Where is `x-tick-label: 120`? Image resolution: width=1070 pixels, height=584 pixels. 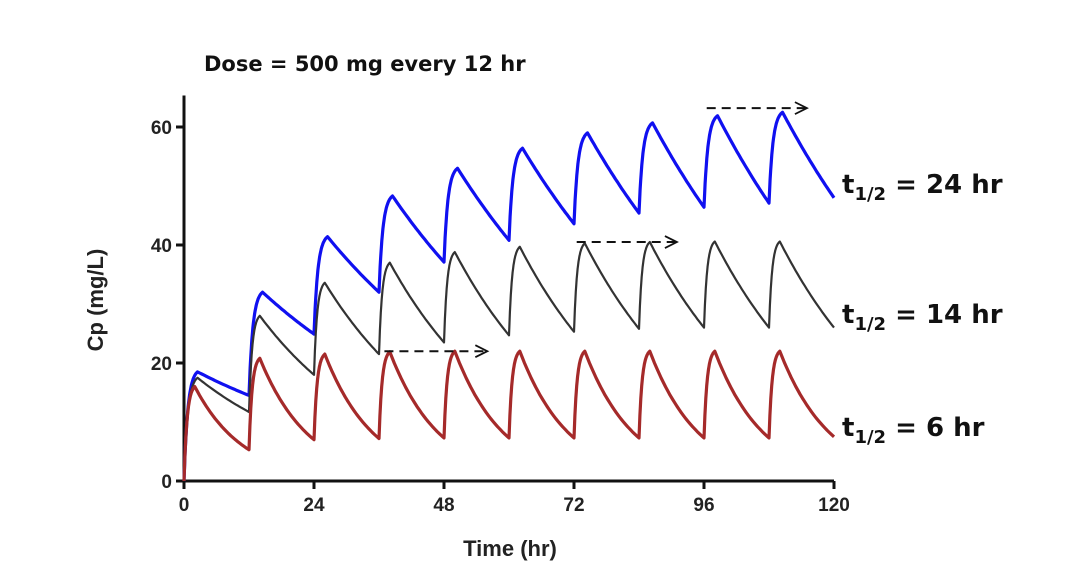
x-tick-label: 120 is located at coordinates (834, 505).